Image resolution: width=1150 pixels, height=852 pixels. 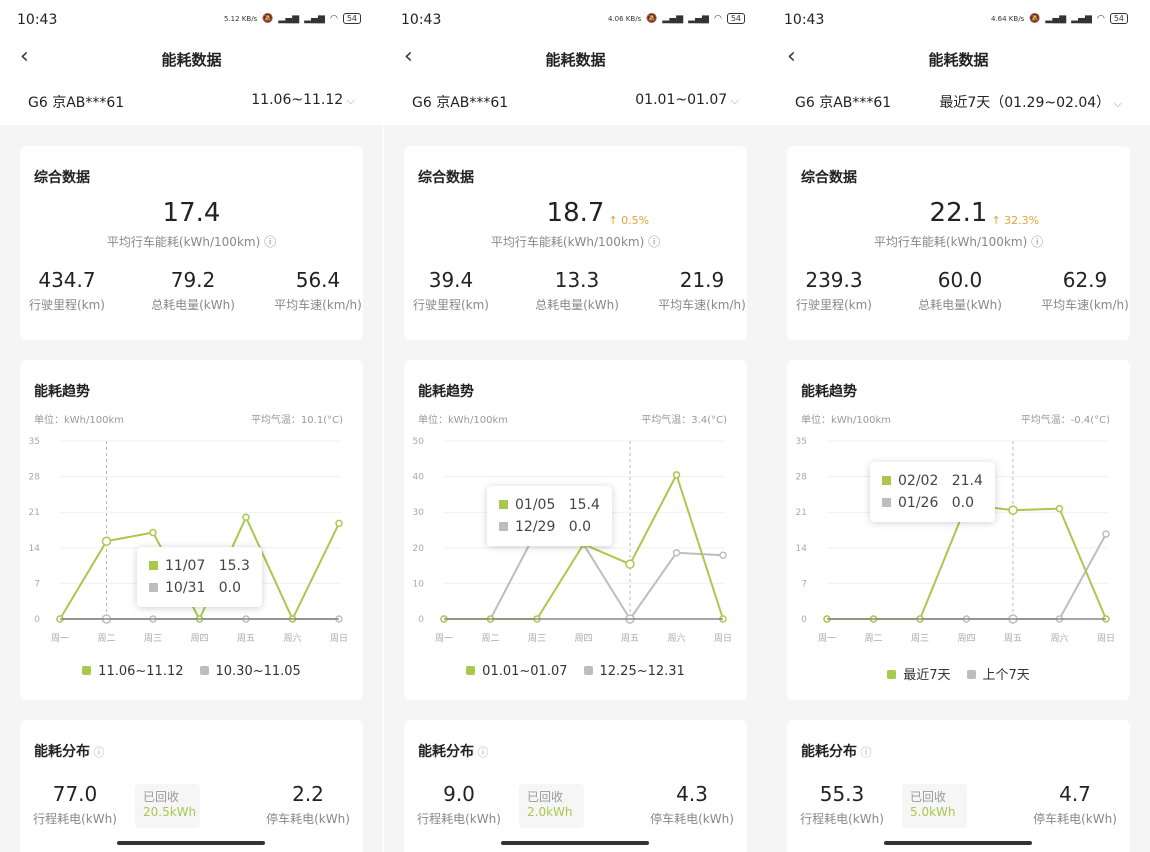 What do you see at coordinates (75, 794) in the screenshot?
I see `trip-value: 77.0` at bounding box center [75, 794].